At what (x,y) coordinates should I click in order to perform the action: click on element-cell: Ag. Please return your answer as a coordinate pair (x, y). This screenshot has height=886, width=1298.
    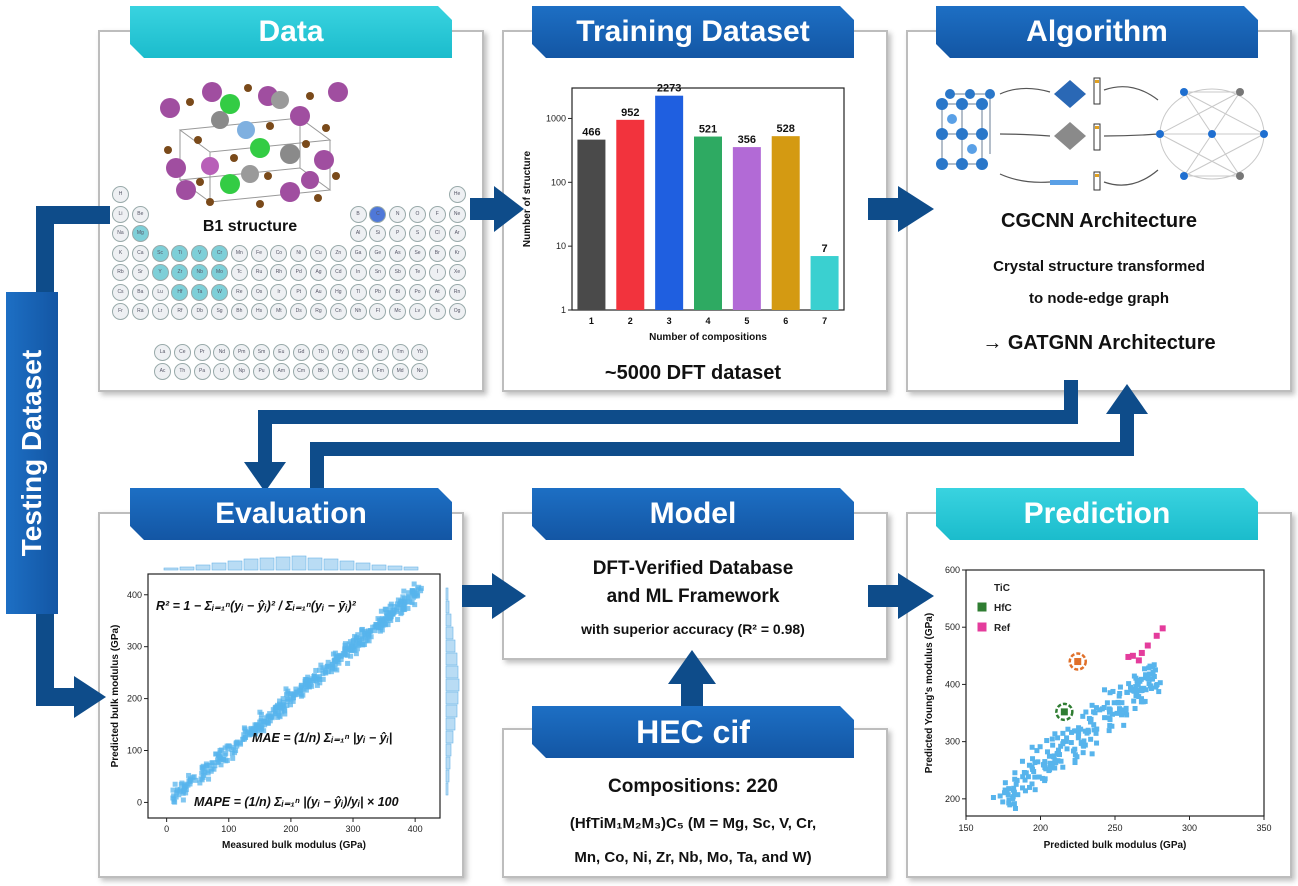
    Looking at the image, I should click on (318, 272).